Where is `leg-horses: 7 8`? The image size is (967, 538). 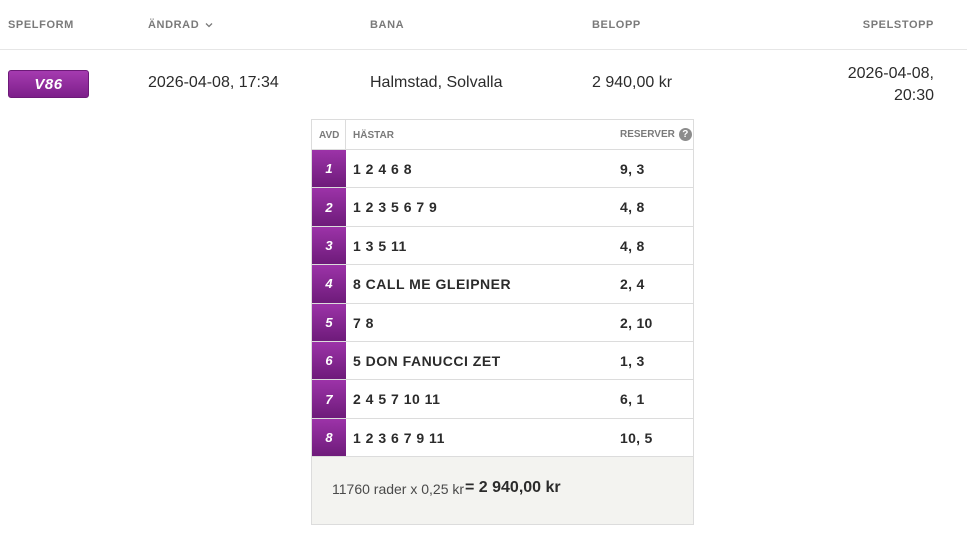
leg-horses: 7 8 is located at coordinates (363, 322).